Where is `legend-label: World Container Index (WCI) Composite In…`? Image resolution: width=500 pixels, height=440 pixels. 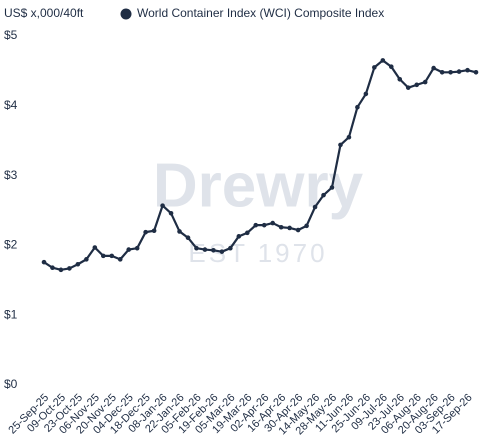
legend-label: World Container Index (WCI) Composite In… is located at coordinates (260, 13).